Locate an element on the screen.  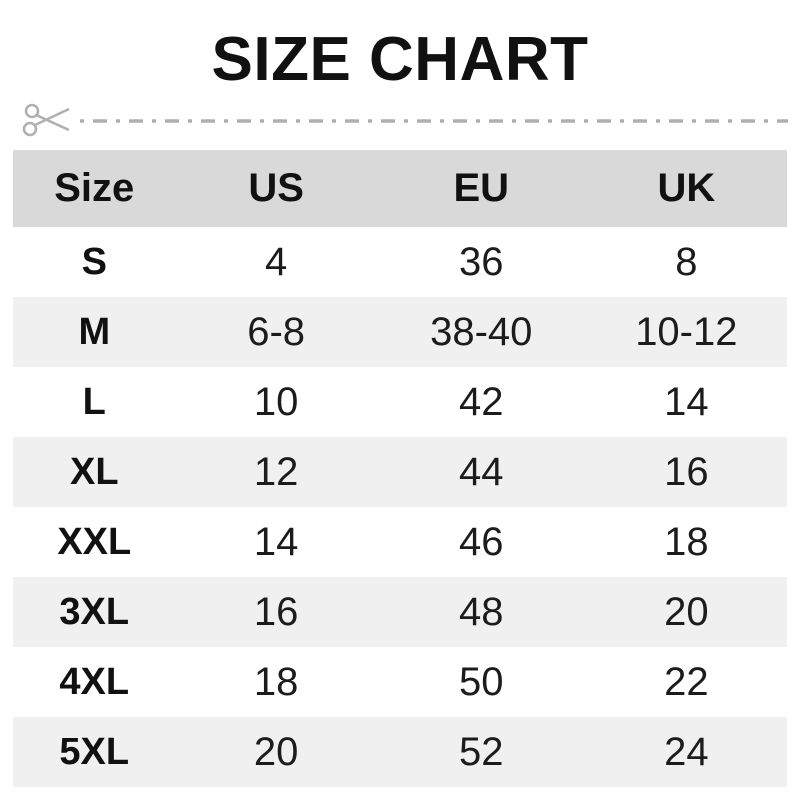
cut-line is located at coordinates (406, 120).